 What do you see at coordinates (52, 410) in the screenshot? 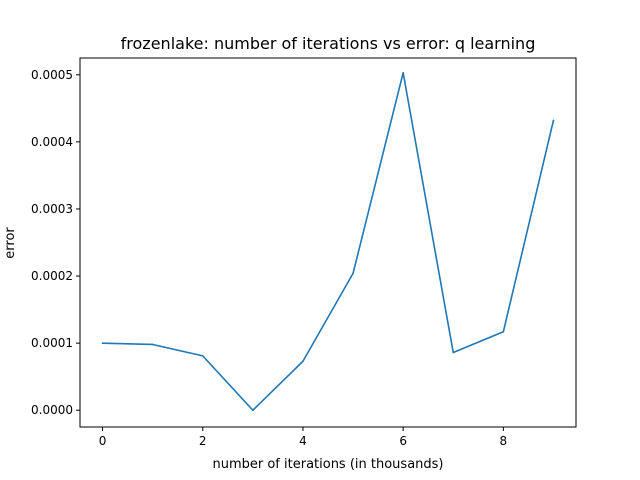
I see `y-tick-label: 0.0000` at bounding box center [52, 410].